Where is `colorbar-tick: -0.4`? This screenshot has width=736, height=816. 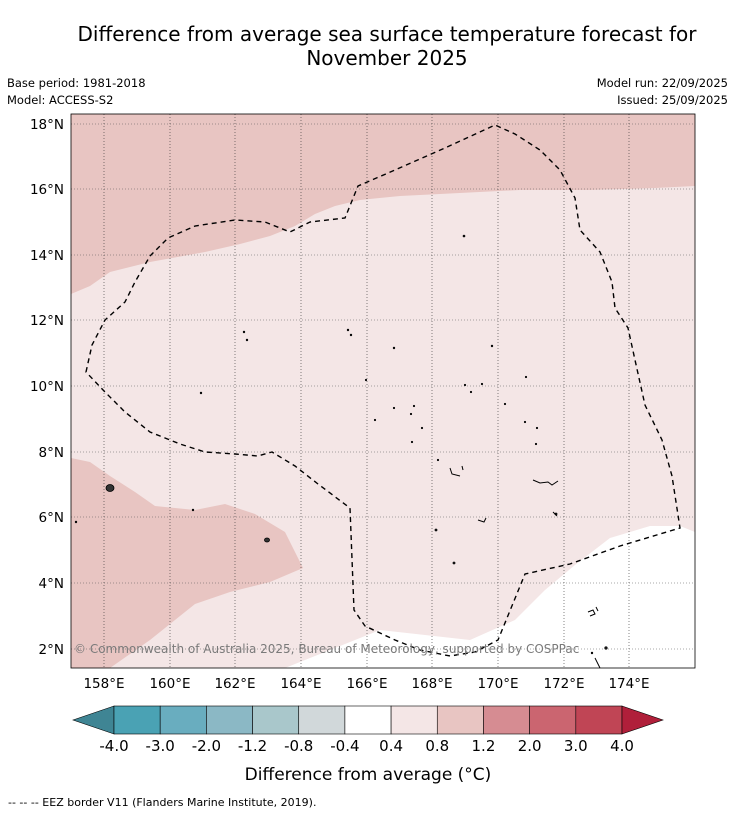
colorbar-tick: -0.4 is located at coordinates (344, 746).